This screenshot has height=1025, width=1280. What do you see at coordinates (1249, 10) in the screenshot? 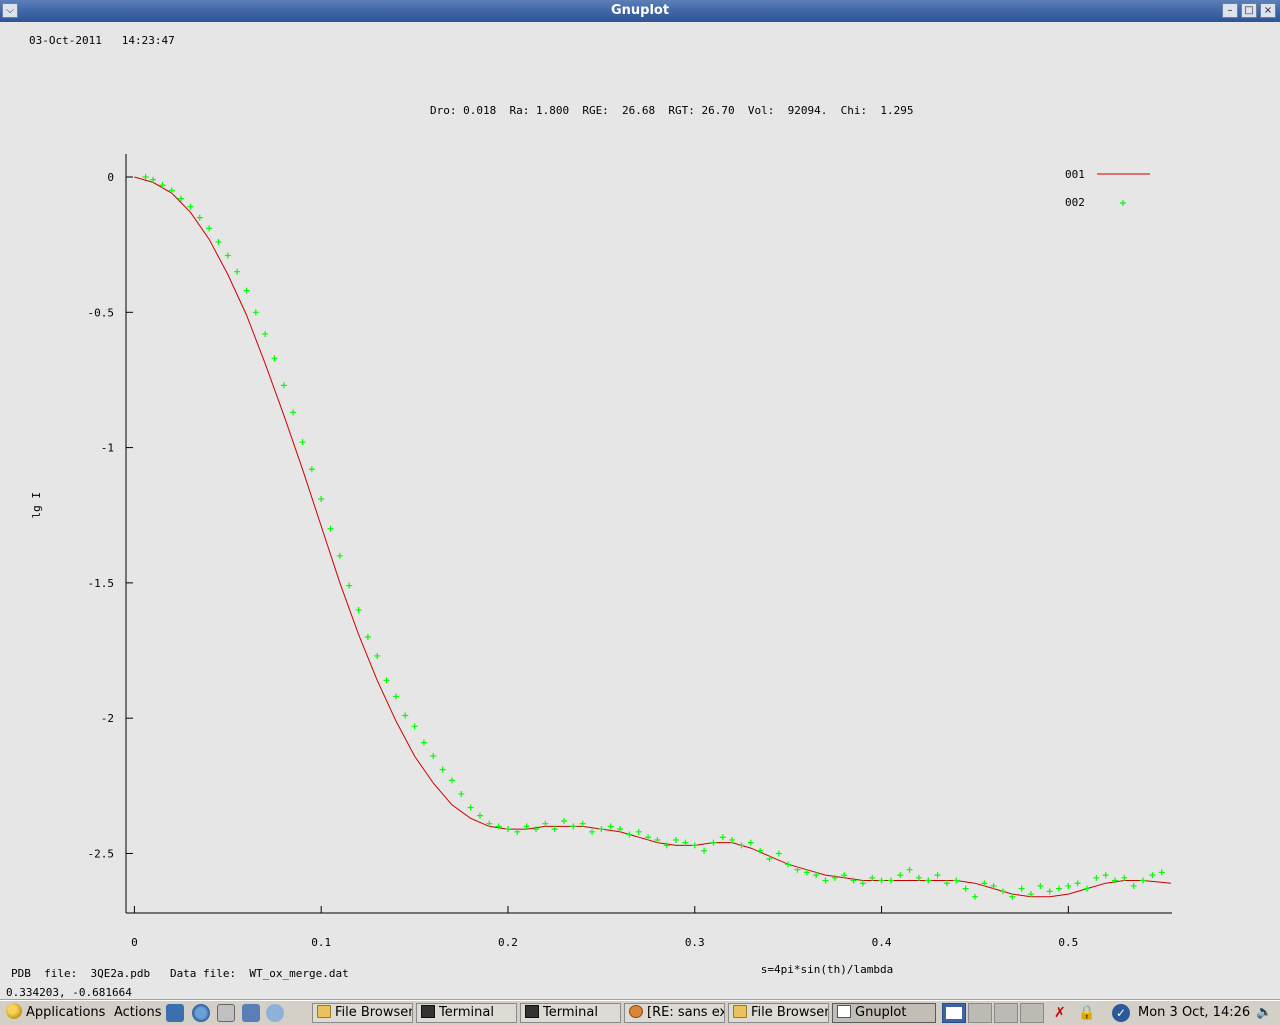
I see `maximize-button: □` at bounding box center [1249, 10].